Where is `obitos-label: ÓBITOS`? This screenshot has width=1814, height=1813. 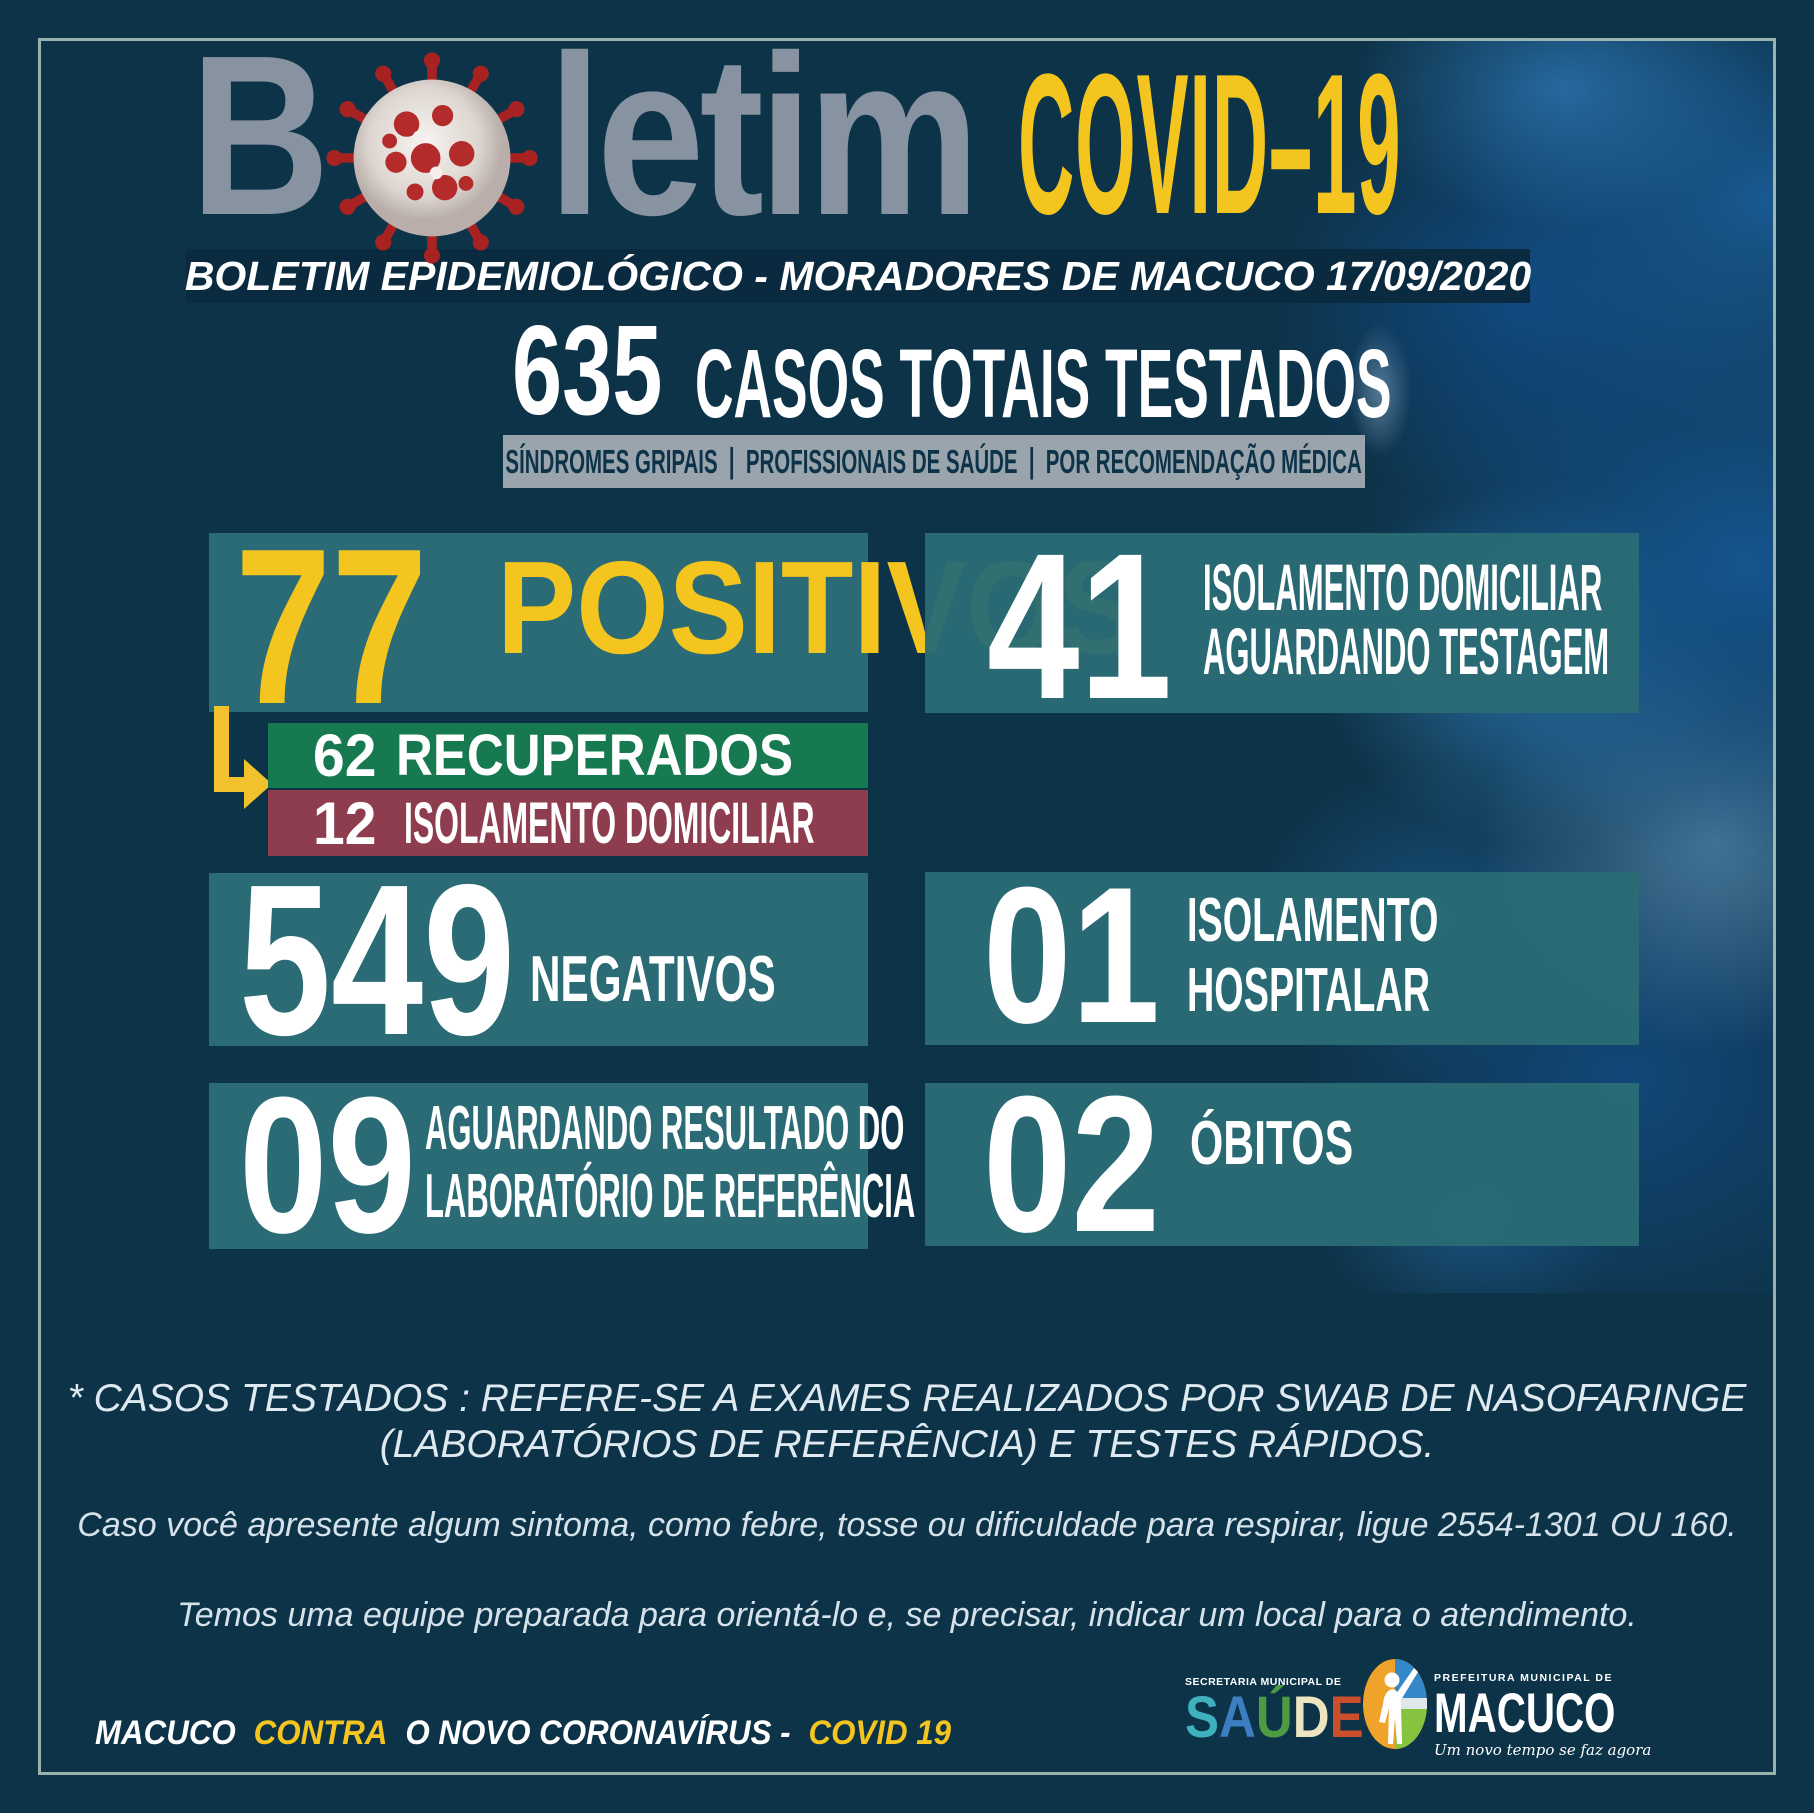 obitos-label: ÓBITOS is located at coordinates (1272, 1143).